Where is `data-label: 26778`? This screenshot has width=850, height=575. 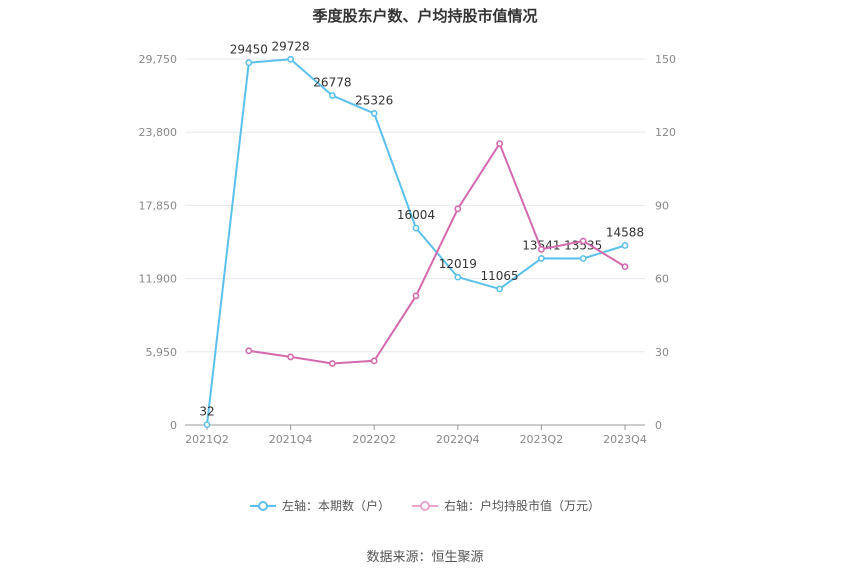 data-label: 26778 is located at coordinates (332, 83).